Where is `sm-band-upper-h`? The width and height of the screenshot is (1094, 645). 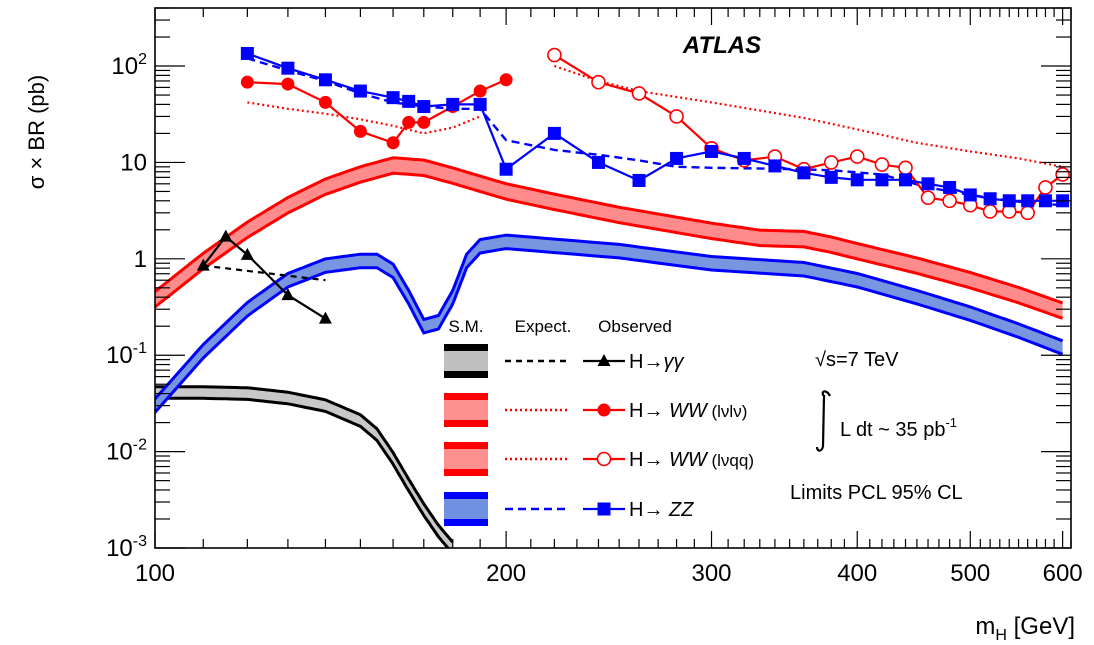
sm-band-upper-h is located at coordinates (304, 464).